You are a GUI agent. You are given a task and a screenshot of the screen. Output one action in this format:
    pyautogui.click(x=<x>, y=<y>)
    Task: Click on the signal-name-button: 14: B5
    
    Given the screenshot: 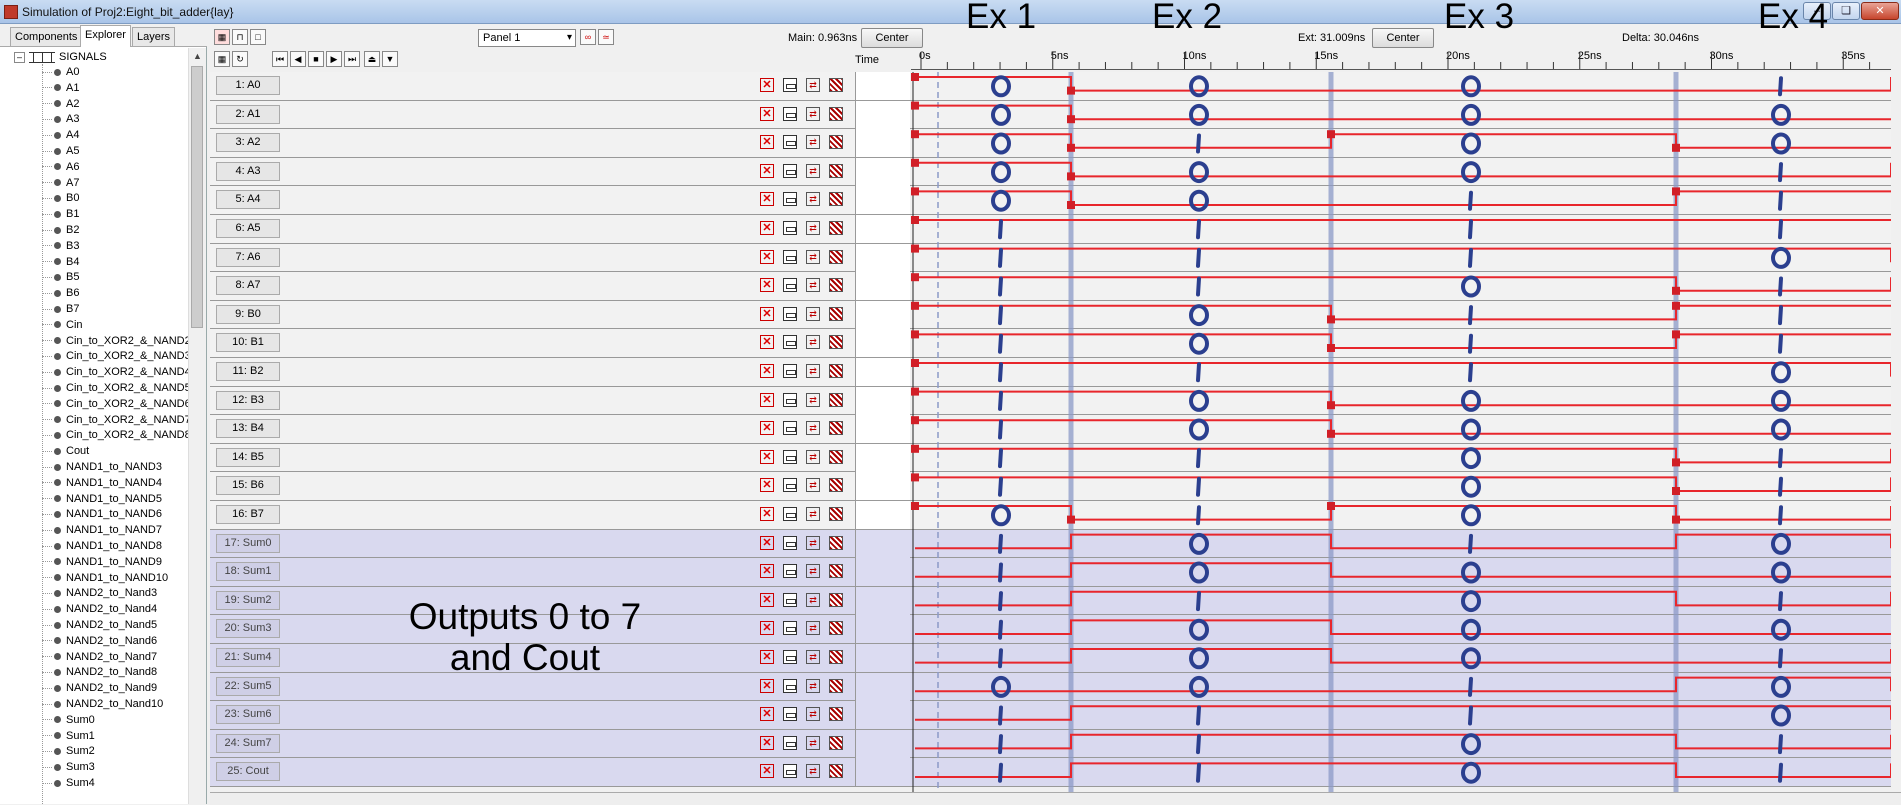 What is the action you would take?
    pyautogui.click(x=248, y=457)
    